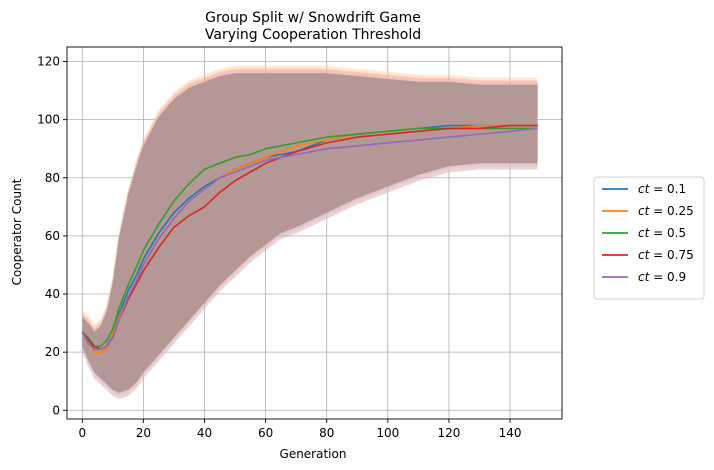  I want to click on y-tick-label: 80, so click(52, 178).